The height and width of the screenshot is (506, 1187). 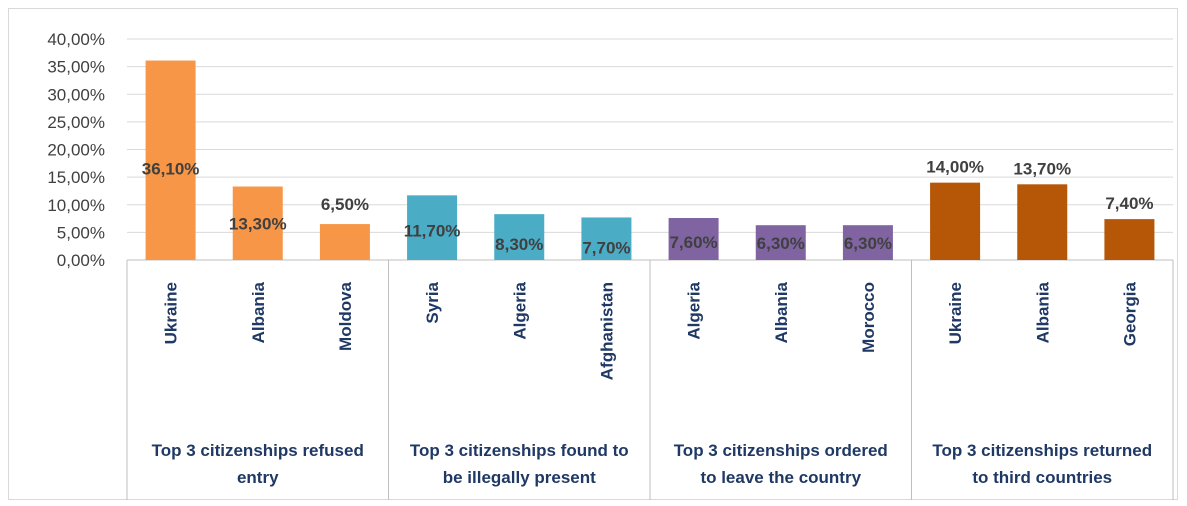 I want to click on category-label: Afghanistan, so click(x=606, y=331).